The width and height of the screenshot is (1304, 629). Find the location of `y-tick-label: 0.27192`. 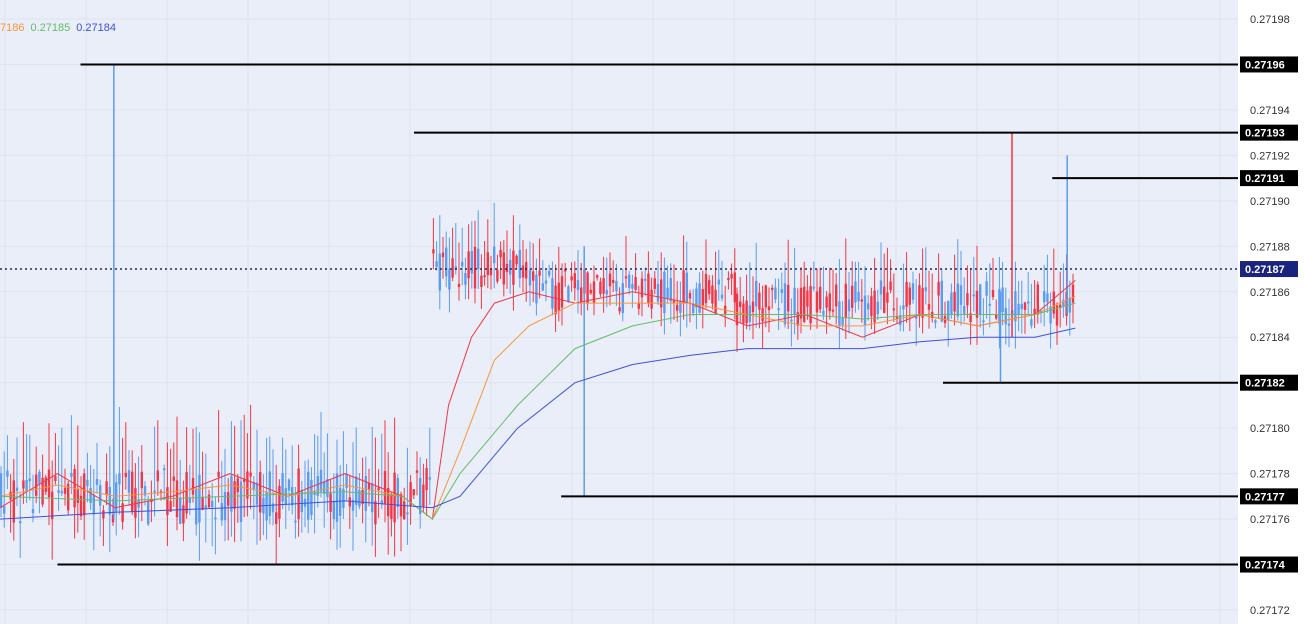

y-tick-label: 0.27192 is located at coordinates (1270, 156).